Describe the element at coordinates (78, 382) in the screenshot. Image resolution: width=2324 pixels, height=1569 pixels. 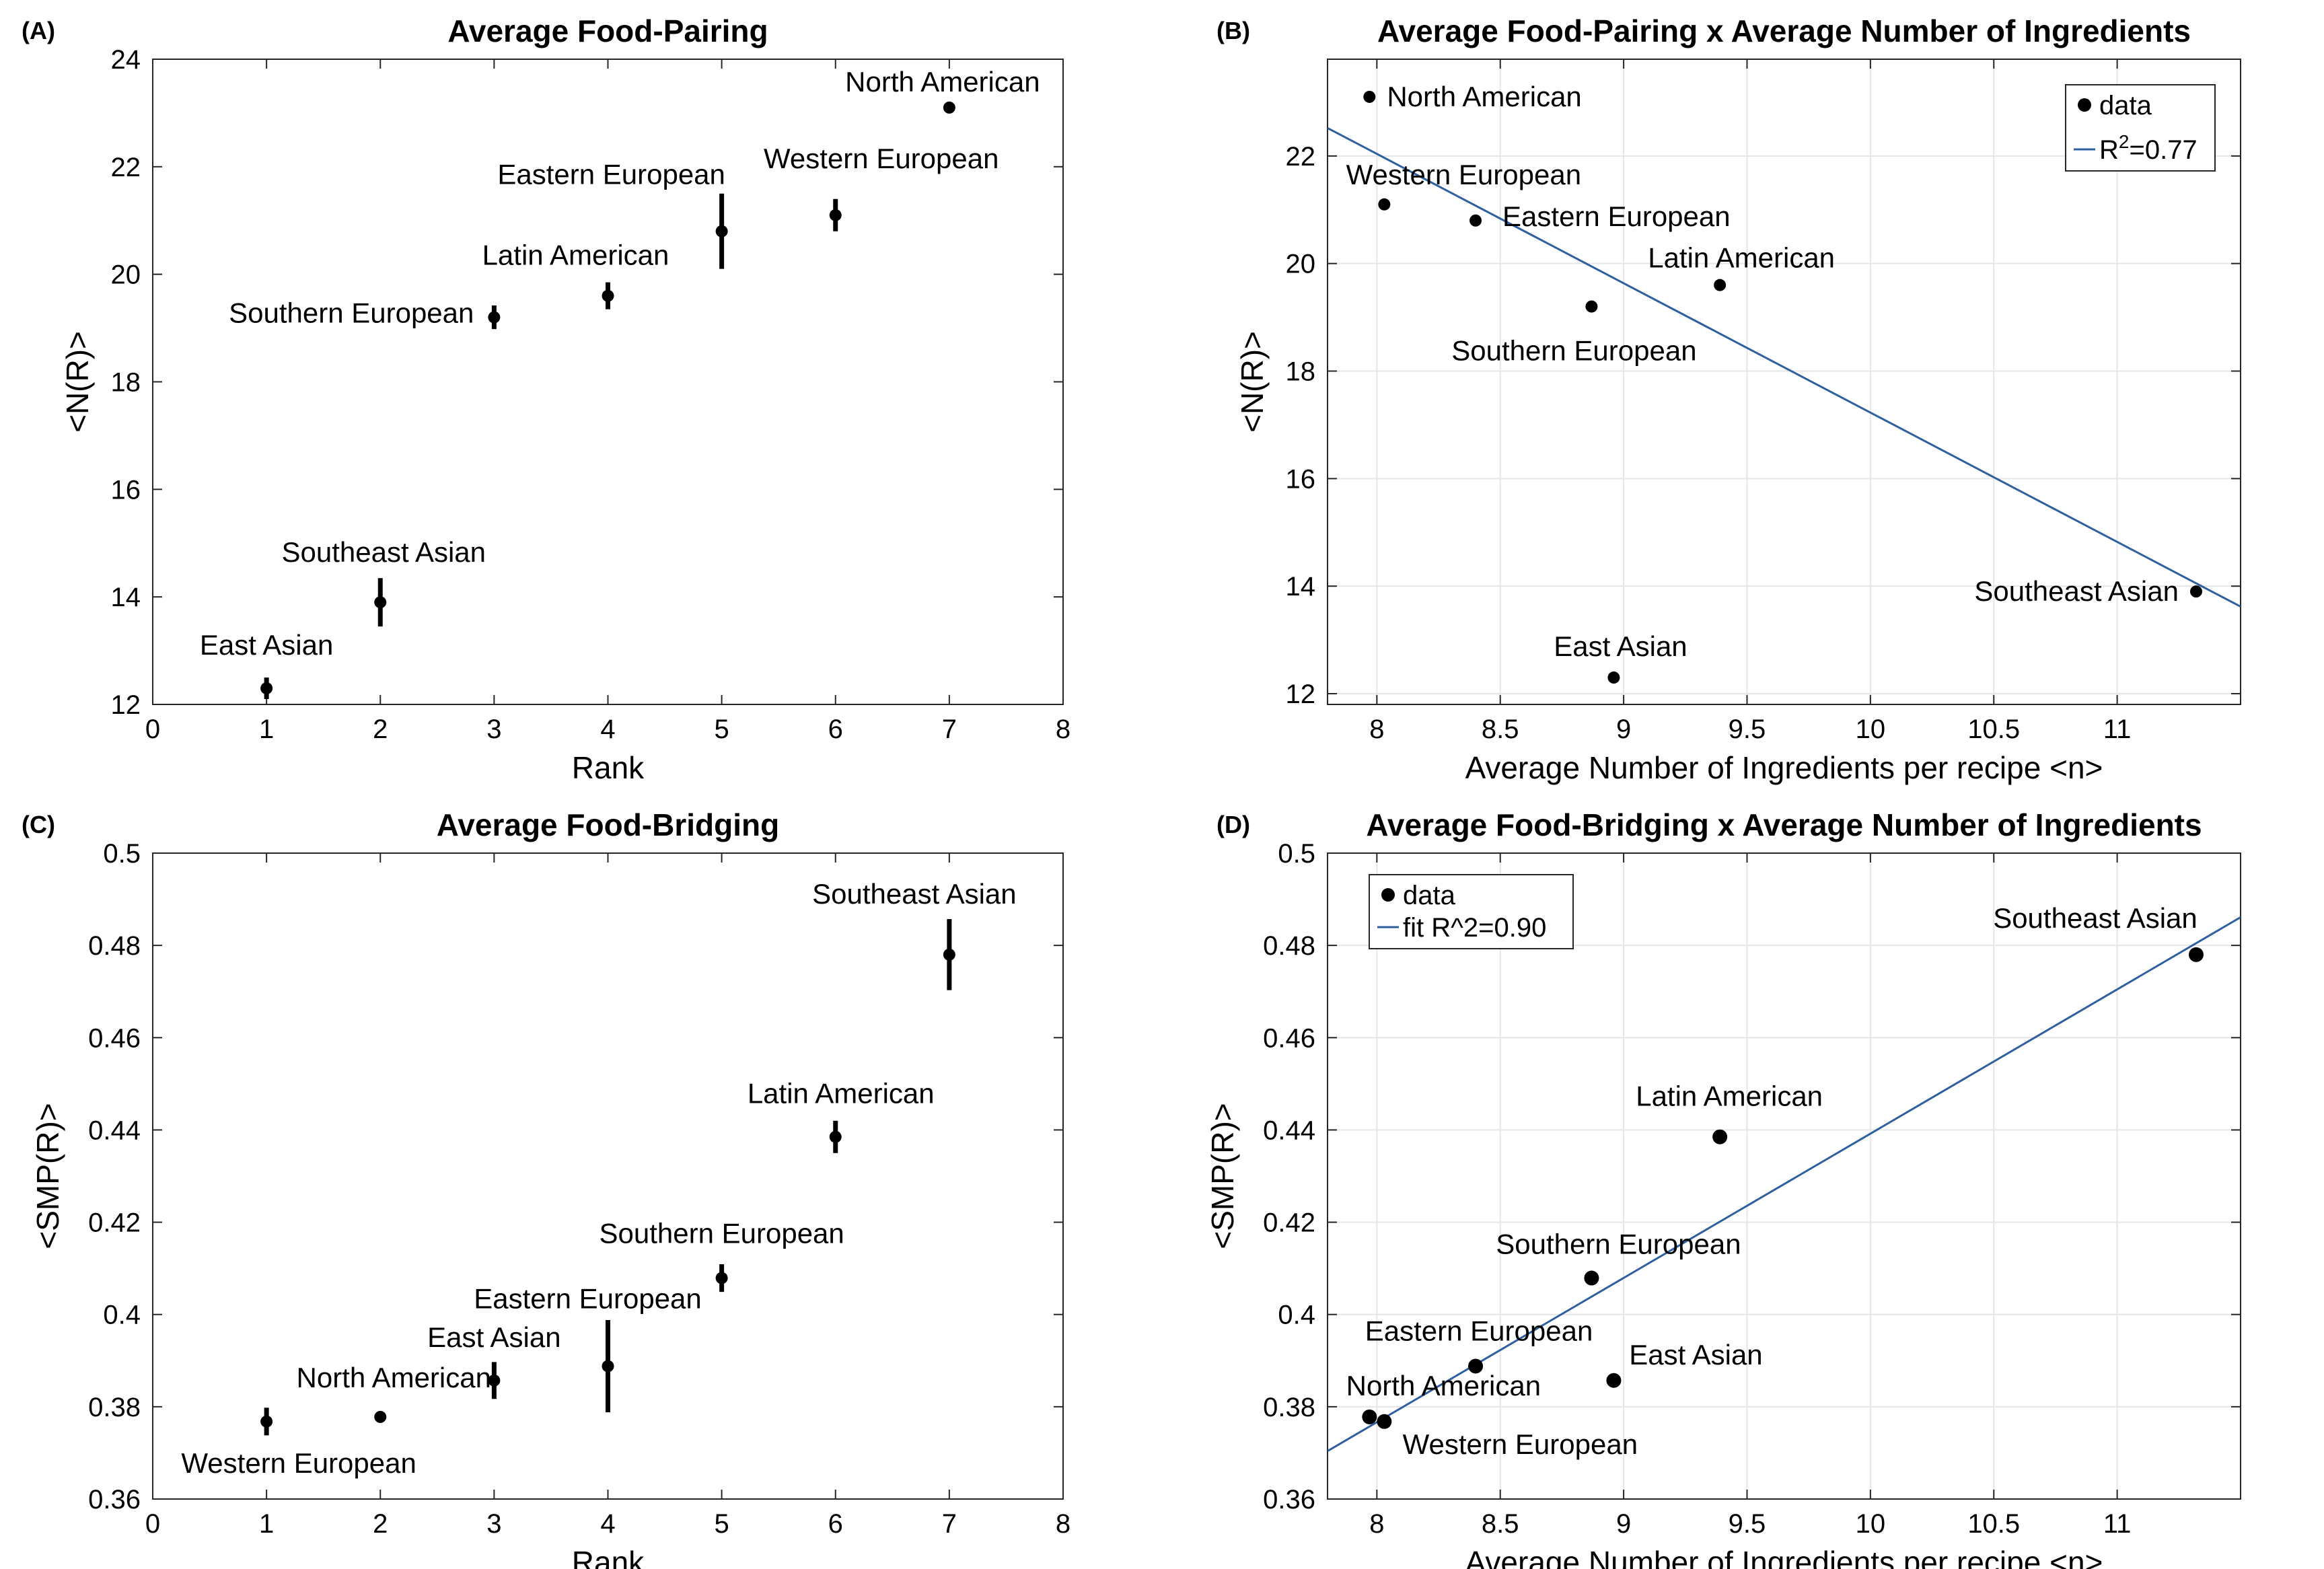
I see `y-axis-label: <N(R)>` at that location.